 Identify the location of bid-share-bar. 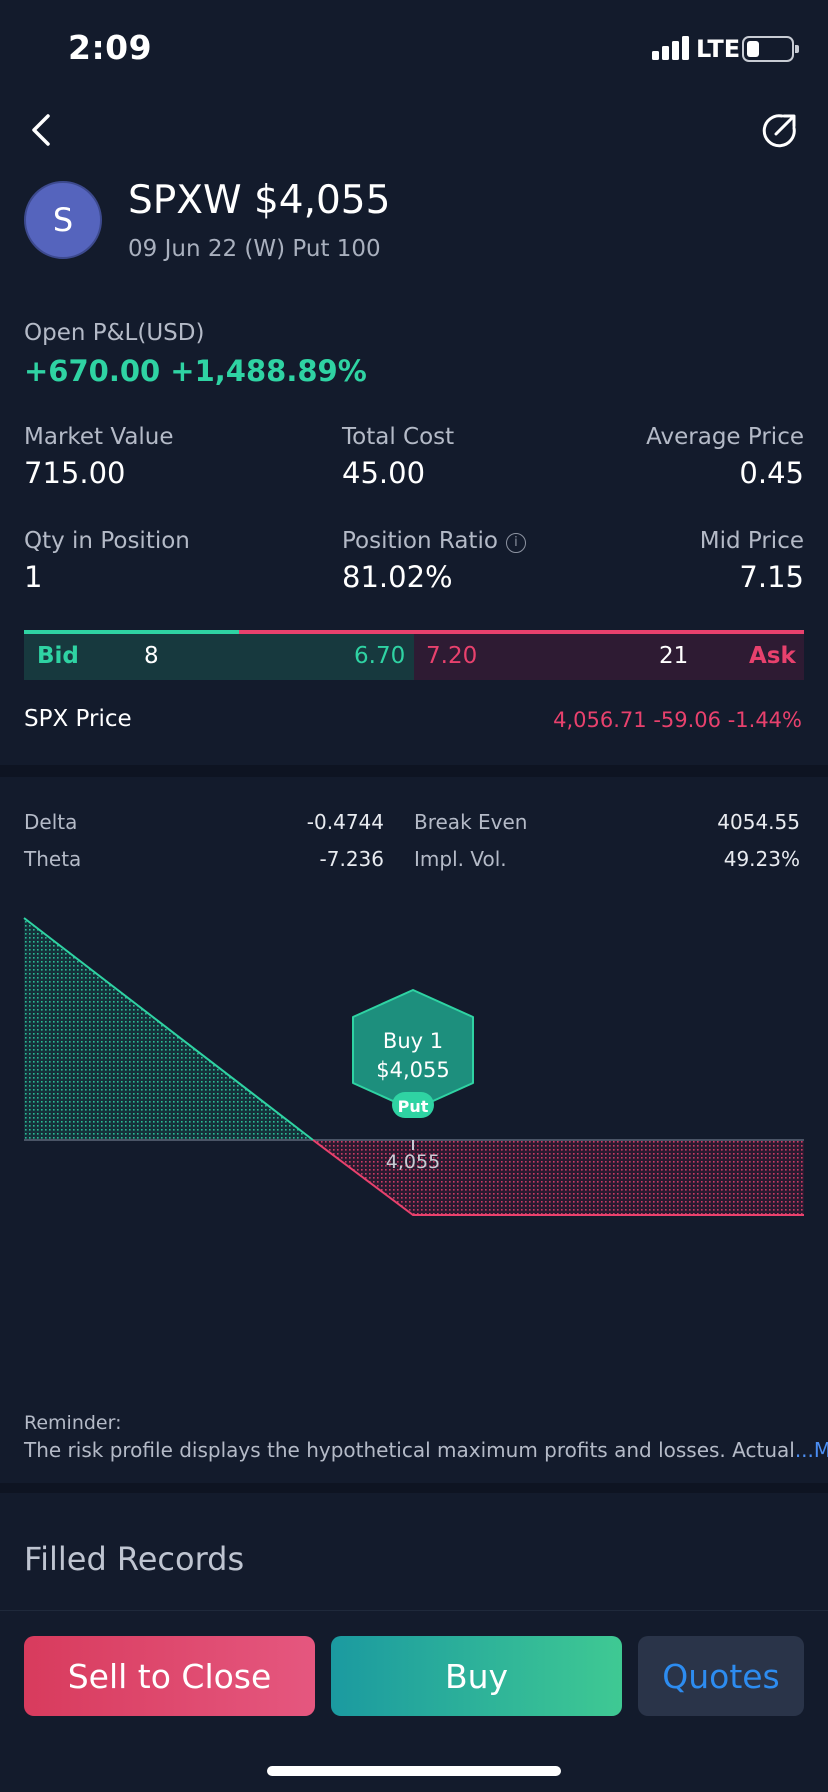
(131, 632).